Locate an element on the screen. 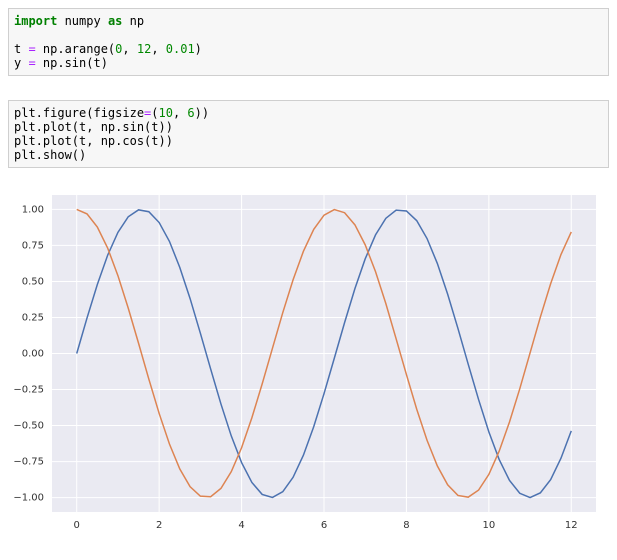 This screenshot has width=617, height=560. code-line: import numpy as np is located at coordinates (308, 21).